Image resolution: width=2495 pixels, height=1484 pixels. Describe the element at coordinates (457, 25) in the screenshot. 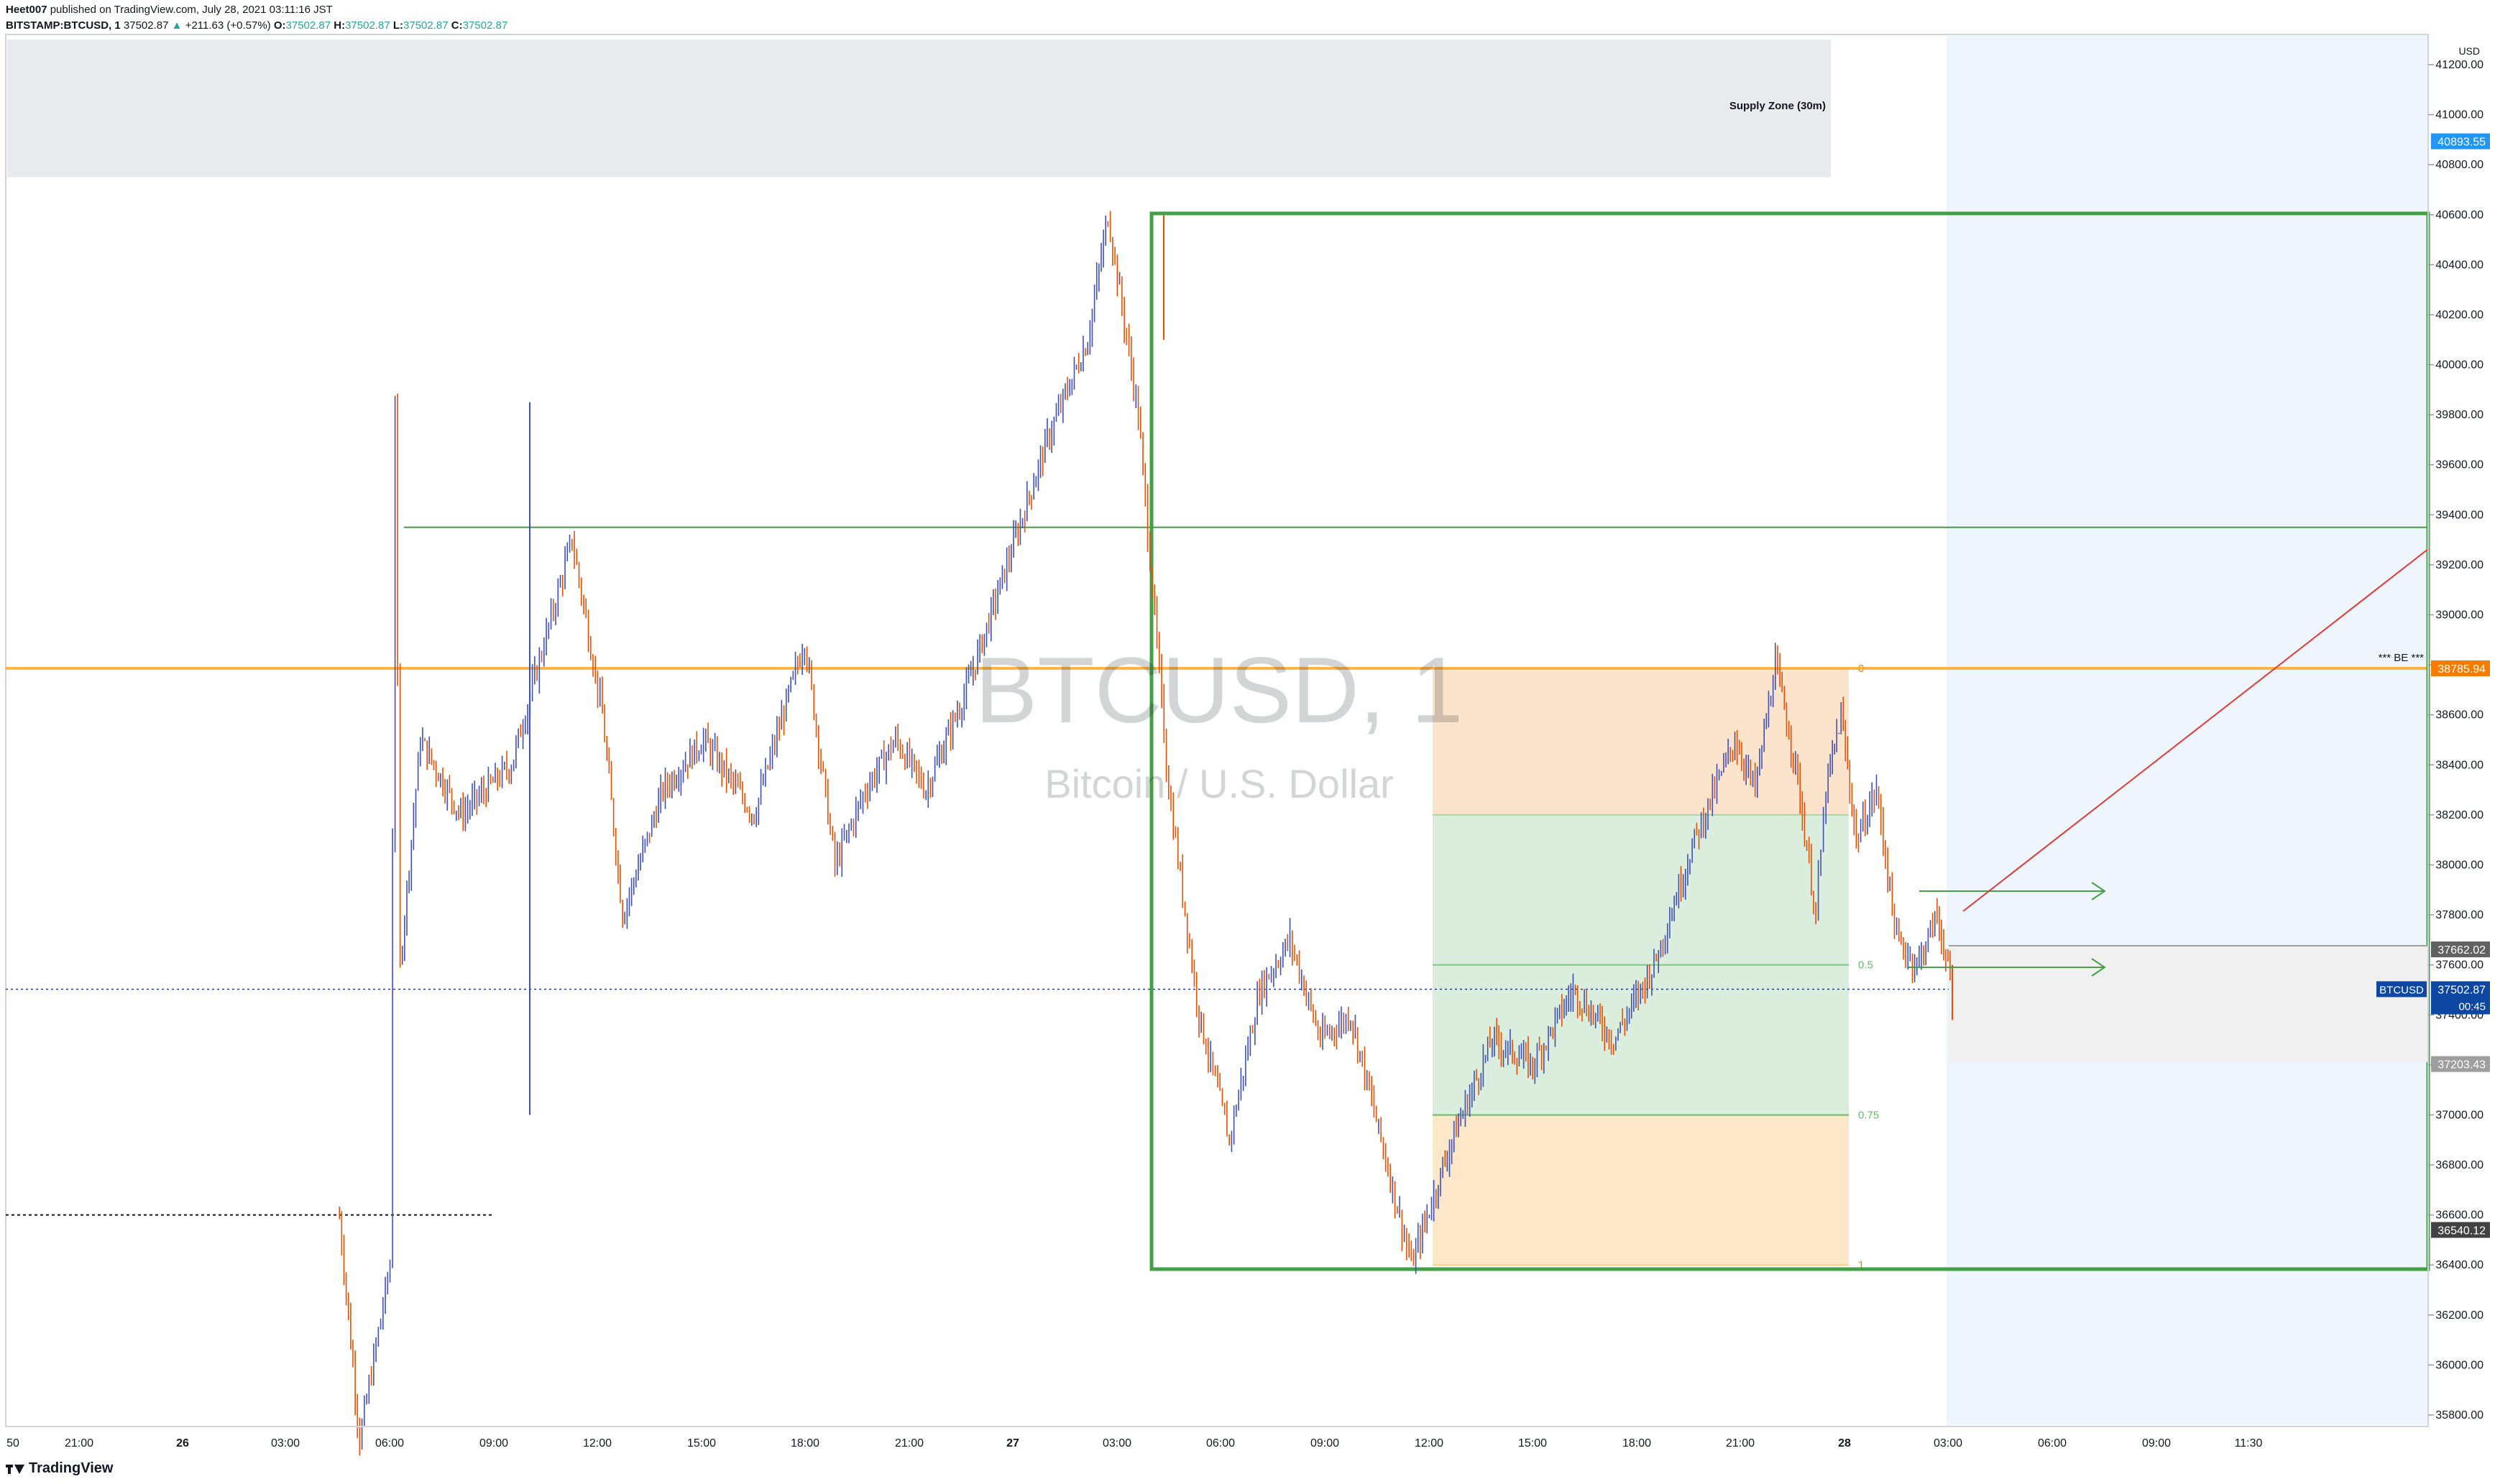

I see `close-label: C:` at that location.